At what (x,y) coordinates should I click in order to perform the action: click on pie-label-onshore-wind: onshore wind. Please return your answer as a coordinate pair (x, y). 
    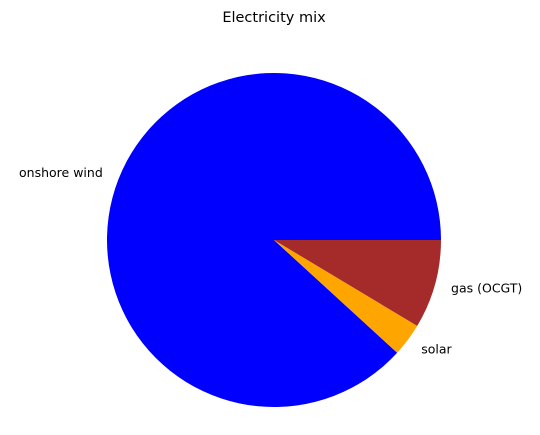
    Looking at the image, I should click on (61, 172).